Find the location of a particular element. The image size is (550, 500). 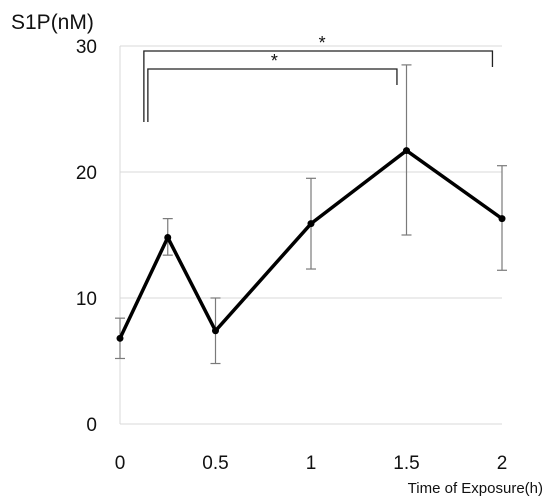

significance-star-2: * is located at coordinates (322, 43).